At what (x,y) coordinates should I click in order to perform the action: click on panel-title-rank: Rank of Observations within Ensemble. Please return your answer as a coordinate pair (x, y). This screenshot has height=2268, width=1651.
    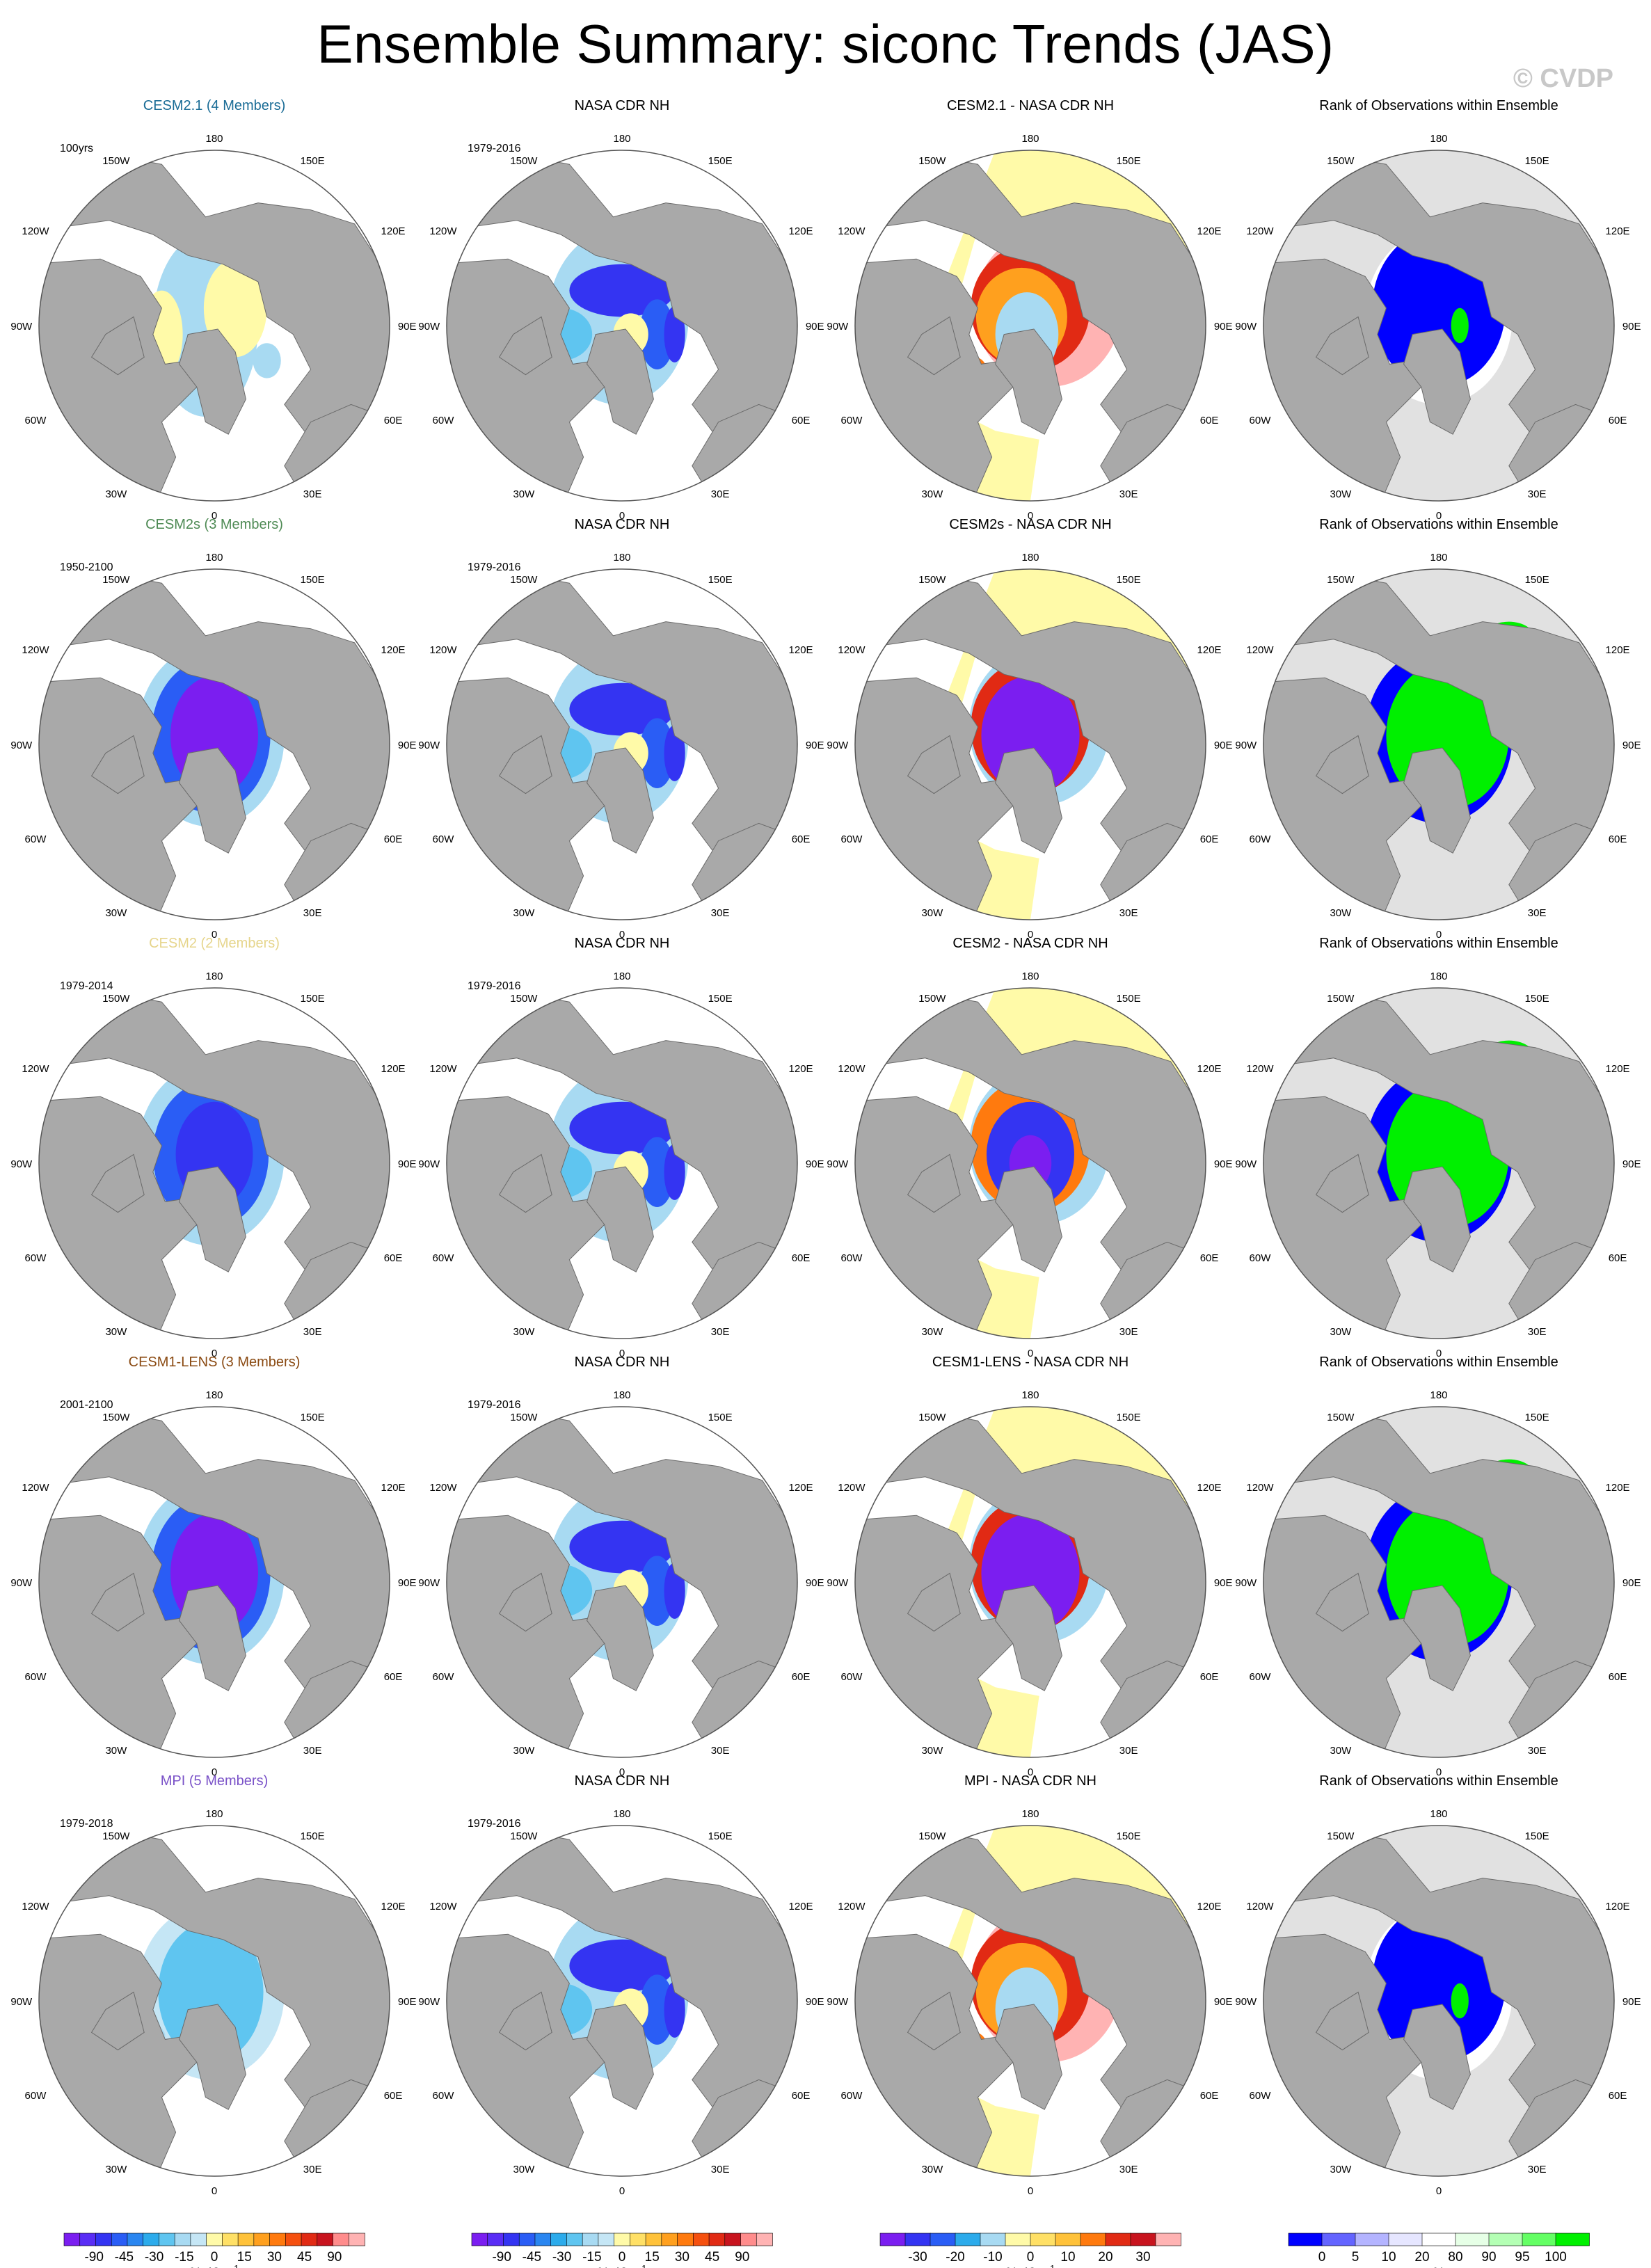
    Looking at the image, I should click on (1438, 943).